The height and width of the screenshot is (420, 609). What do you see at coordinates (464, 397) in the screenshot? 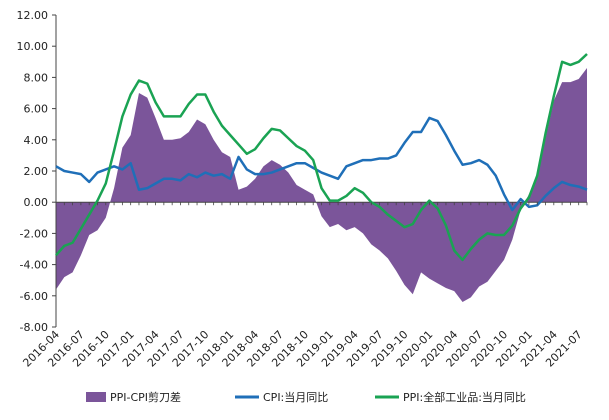
I see `legend-label: PPI:全部工业品:当月同比` at bounding box center [464, 397].